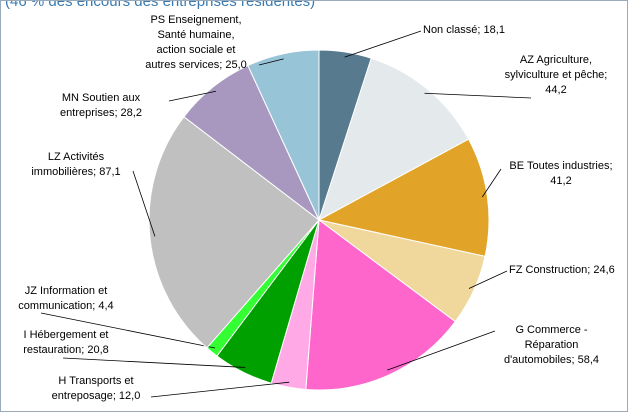  I want to click on data-label: Non classé; 18,1, so click(464, 30).